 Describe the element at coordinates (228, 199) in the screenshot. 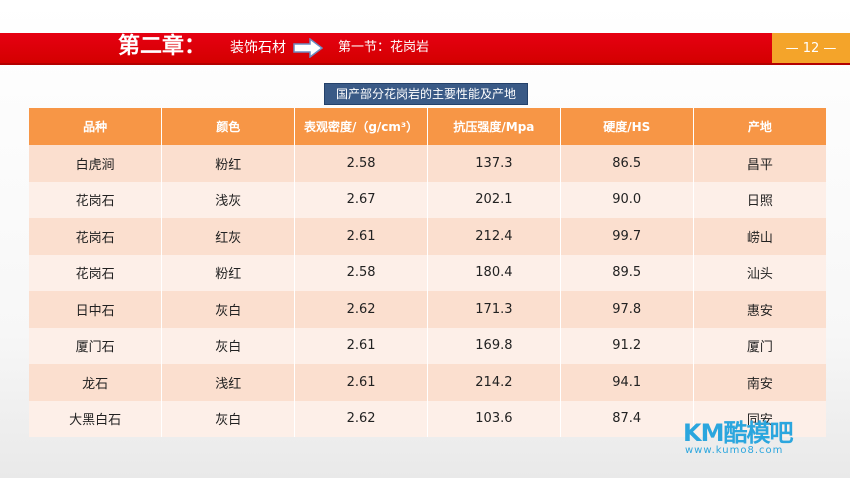

I see `table-cell: 浅灰` at that location.